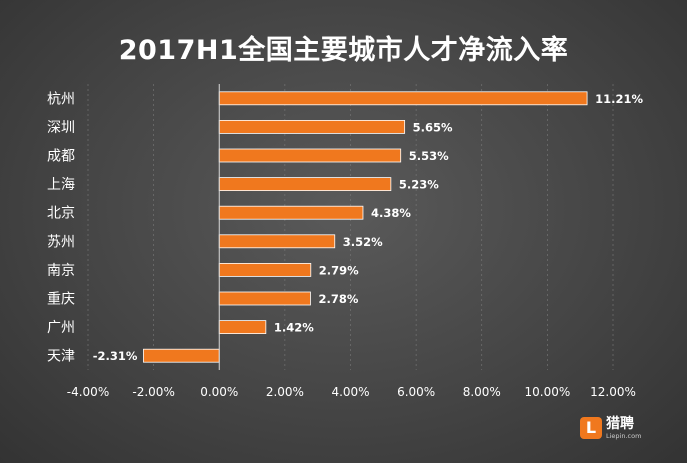 The width and height of the screenshot is (687, 463). Describe the element at coordinates (88, 392) in the screenshot. I see `x-tick-label-1: -4.00%` at that location.